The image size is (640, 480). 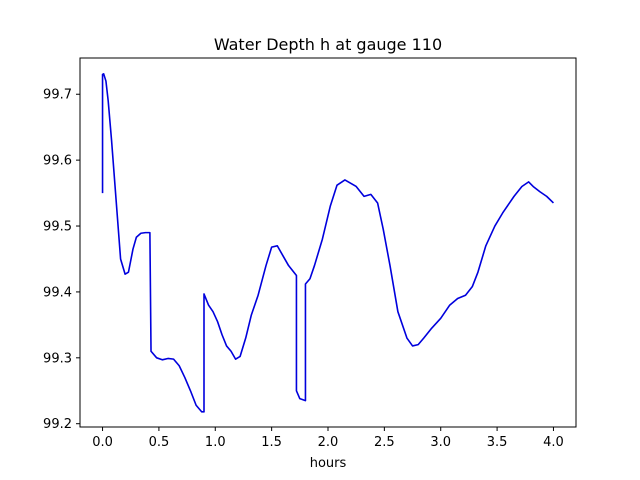 I want to click on x-tick-label: 3.0, so click(x=440, y=442).